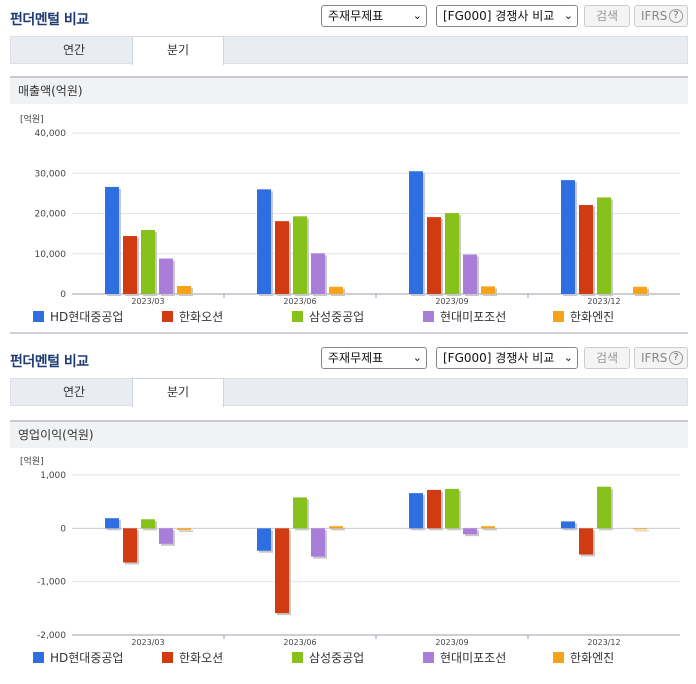 This screenshot has height=684, width=696. What do you see at coordinates (49, 362) in the screenshot?
I see `panel-title: 펀더멘털 비교` at bounding box center [49, 362].